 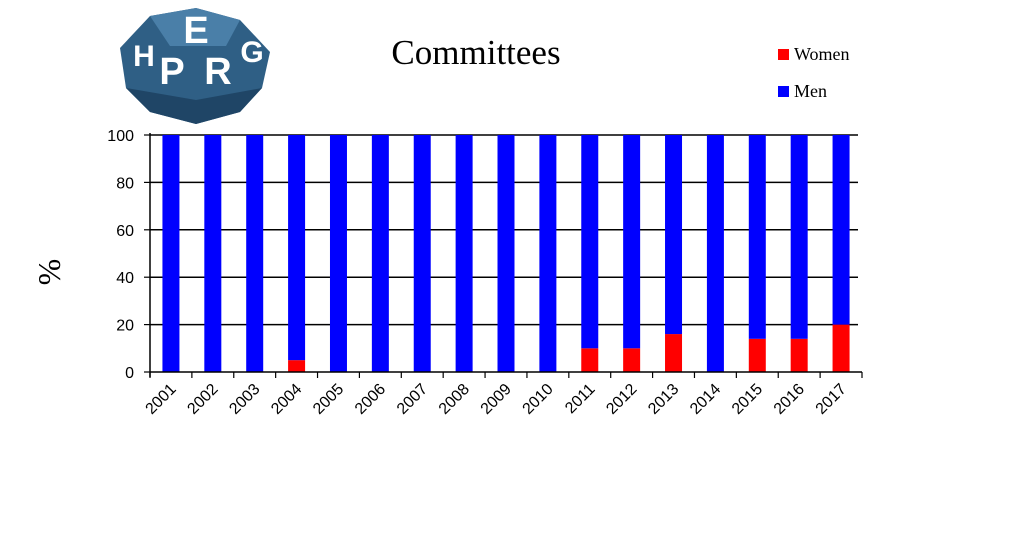 What do you see at coordinates (213, 253) in the screenshot?
I see `bar-men-2002` at bounding box center [213, 253].